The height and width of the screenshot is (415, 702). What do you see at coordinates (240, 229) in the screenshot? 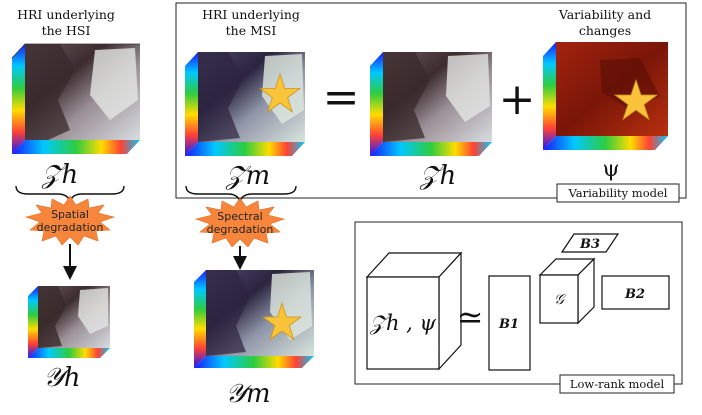
I see `spectral-degradation-line2: degradation` at bounding box center [240, 229].